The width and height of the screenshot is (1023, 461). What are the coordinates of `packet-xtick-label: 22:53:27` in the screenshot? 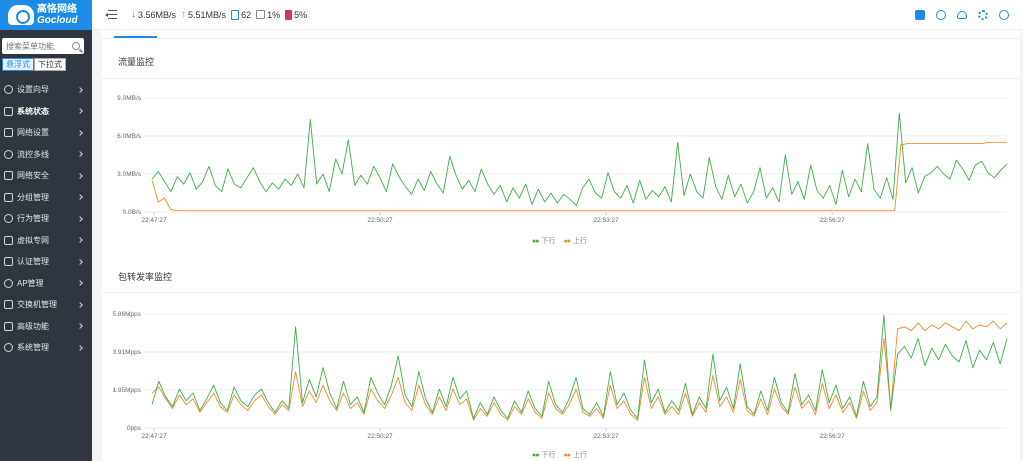 It's located at (606, 436).